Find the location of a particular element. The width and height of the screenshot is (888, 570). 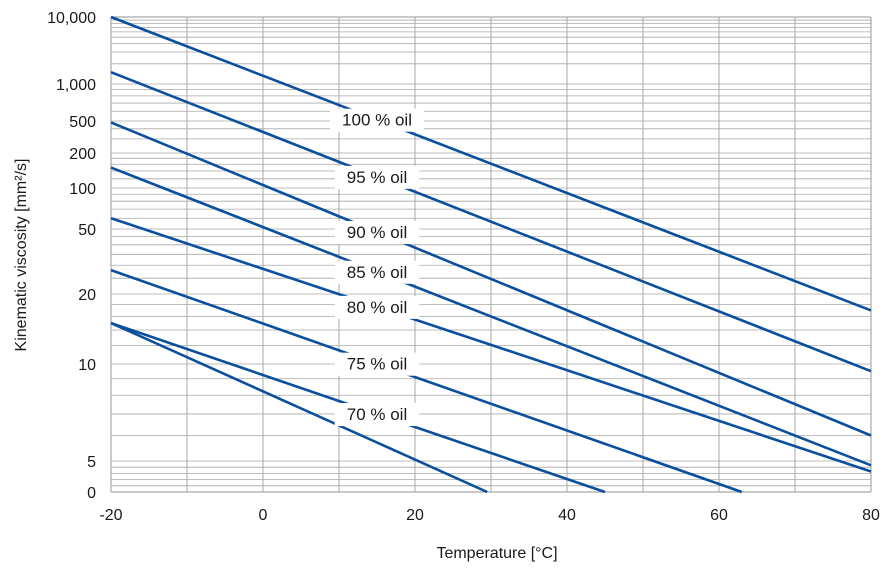

series-label-90-oil: 90 % oil is located at coordinates (377, 232).